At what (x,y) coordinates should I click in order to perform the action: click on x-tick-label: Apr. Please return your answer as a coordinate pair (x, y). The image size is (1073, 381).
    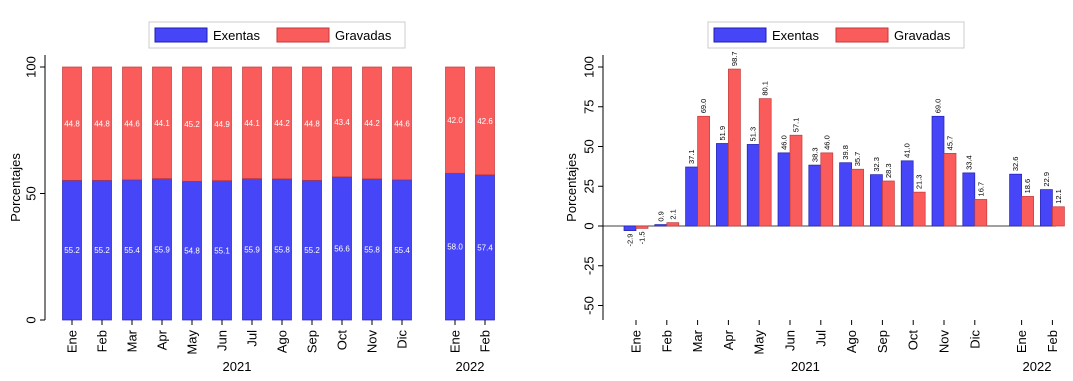
    Looking at the image, I should click on (162, 339).